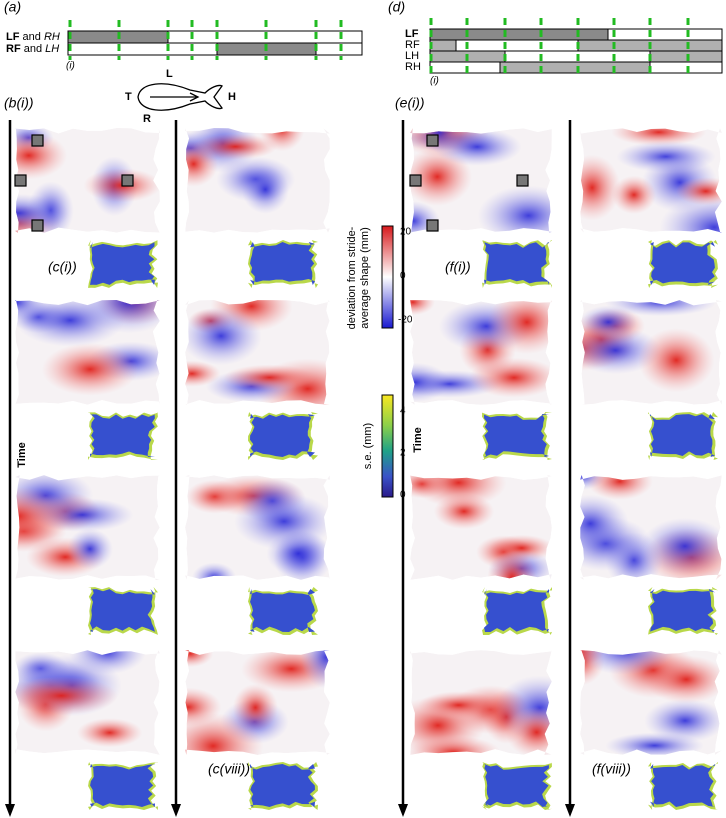 The height and width of the screenshot is (818, 726). What do you see at coordinates (412, 34) in the screenshot?
I see `row-label: LF` at bounding box center [412, 34].